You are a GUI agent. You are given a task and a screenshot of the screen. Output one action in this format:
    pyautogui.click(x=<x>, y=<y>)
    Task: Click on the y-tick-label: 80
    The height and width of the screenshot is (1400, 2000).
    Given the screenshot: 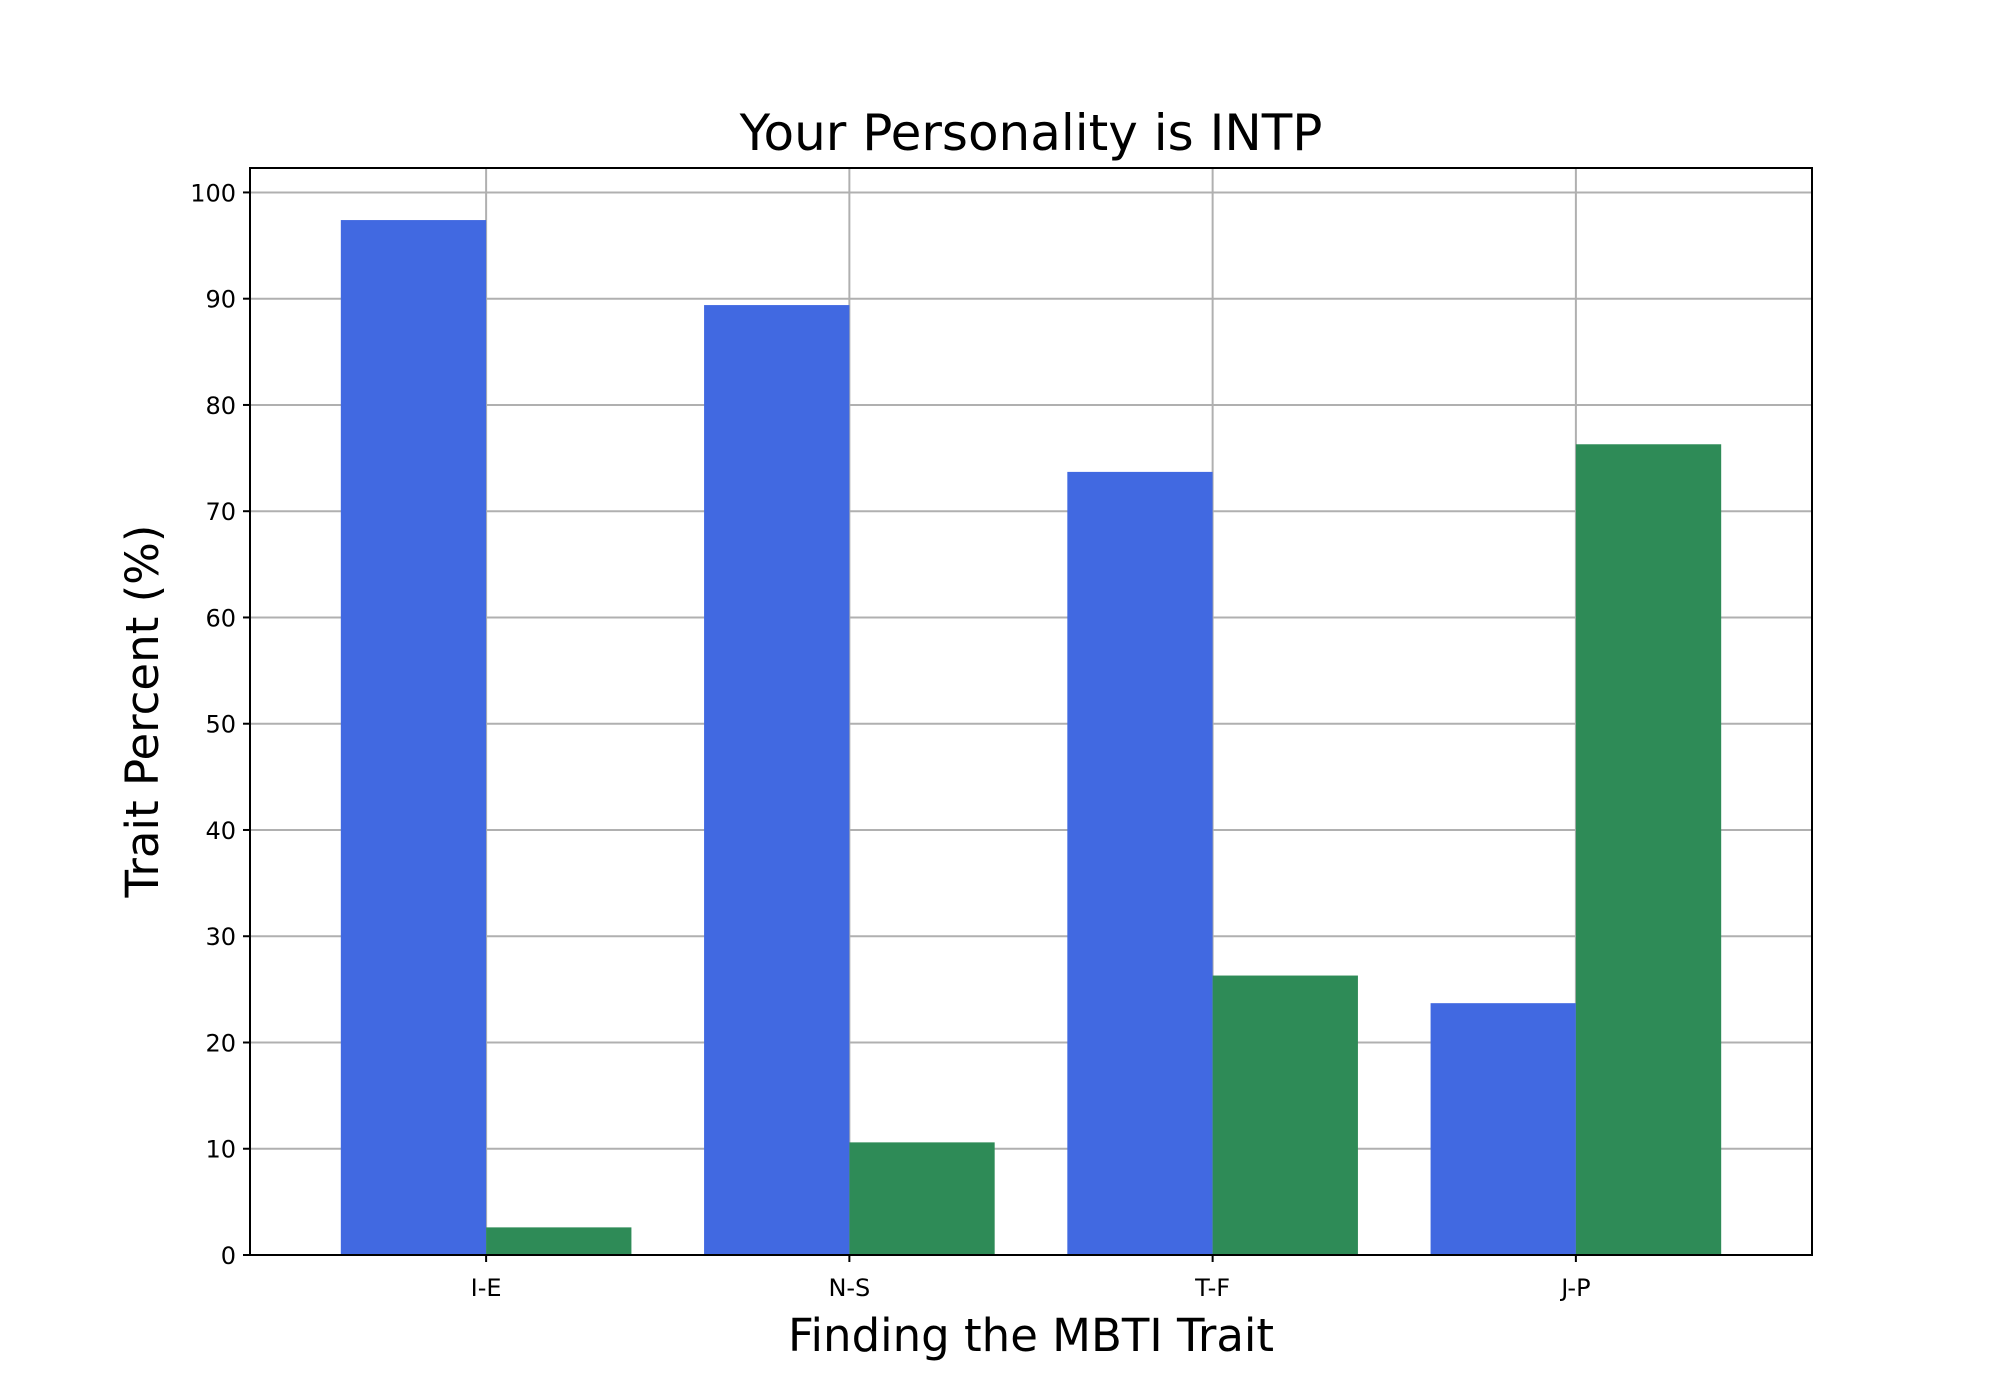 What is the action you would take?
    pyautogui.click(x=220, y=406)
    